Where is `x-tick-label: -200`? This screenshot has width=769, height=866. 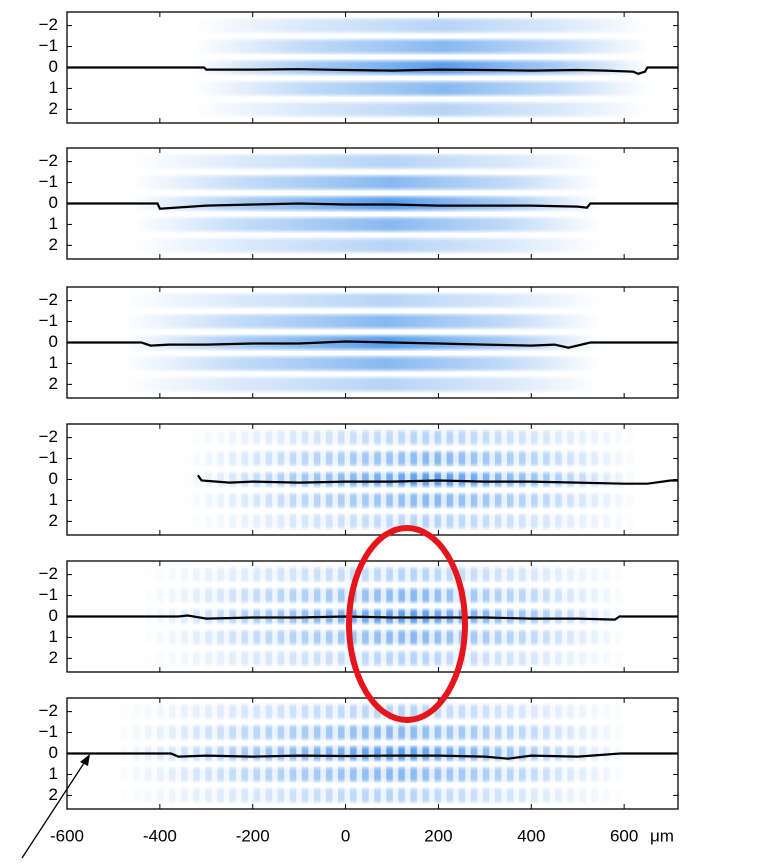
x-tick-label: -200 is located at coordinates (253, 835).